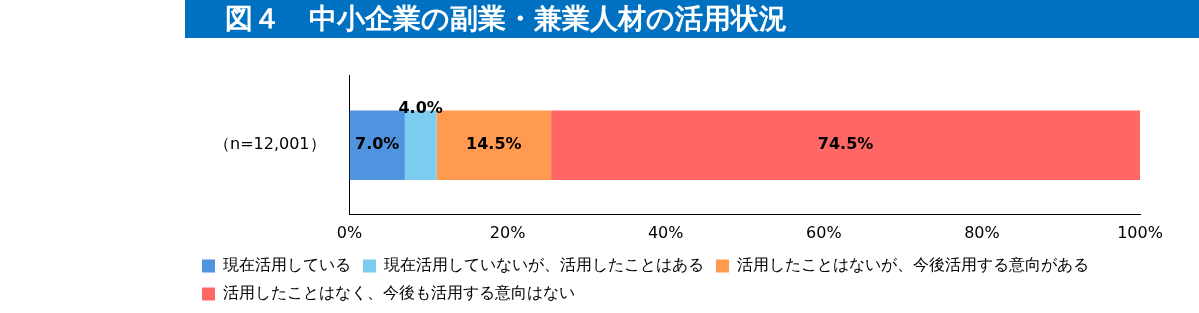 Image resolution: width=1199 pixels, height=313 pixels. Describe the element at coordinates (494, 144) in the screenshot. I see `data-label: 14.5%` at that location.